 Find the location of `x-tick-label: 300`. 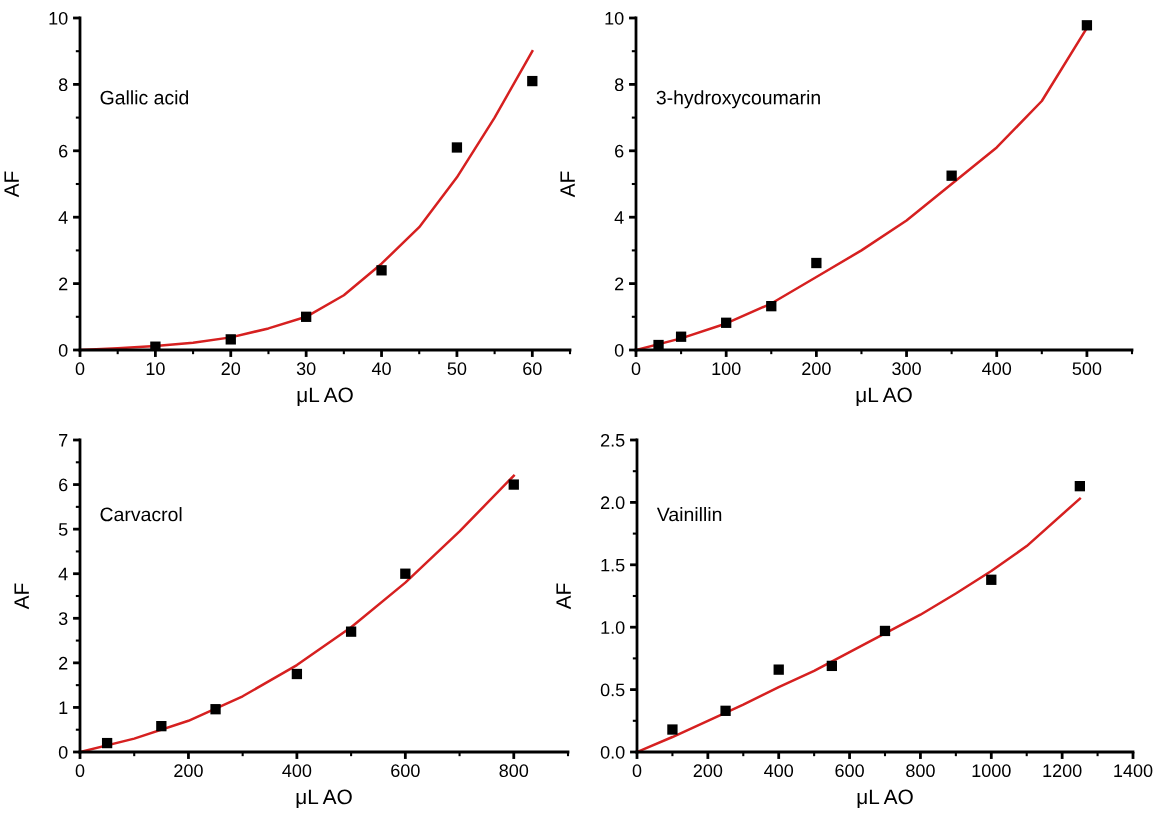

x-tick-label: 300 is located at coordinates (906, 369).